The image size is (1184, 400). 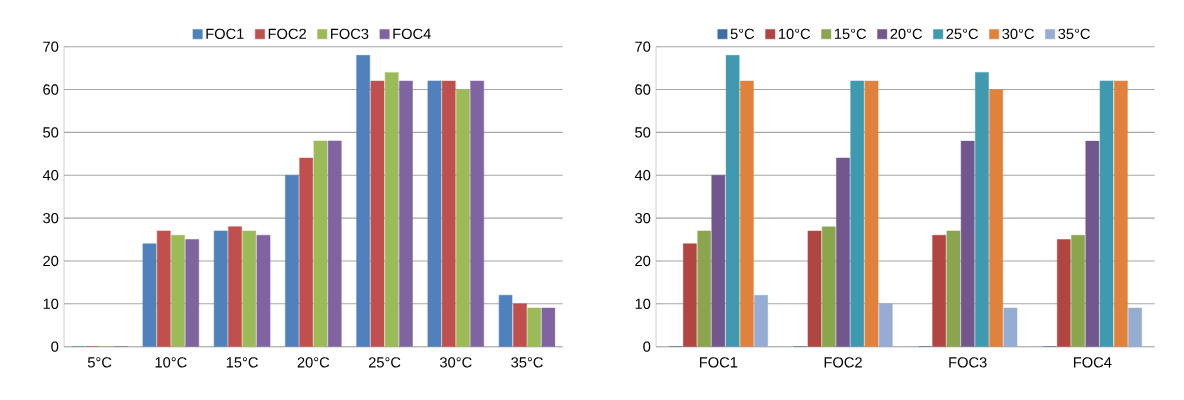 What do you see at coordinates (242, 362) in the screenshot?
I see `x-tick-label: 15°C` at bounding box center [242, 362].